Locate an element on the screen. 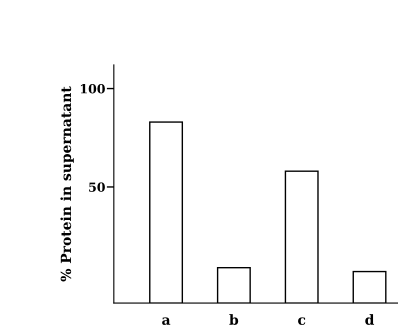  x-tick-label: d is located at coordinates (369, 319).